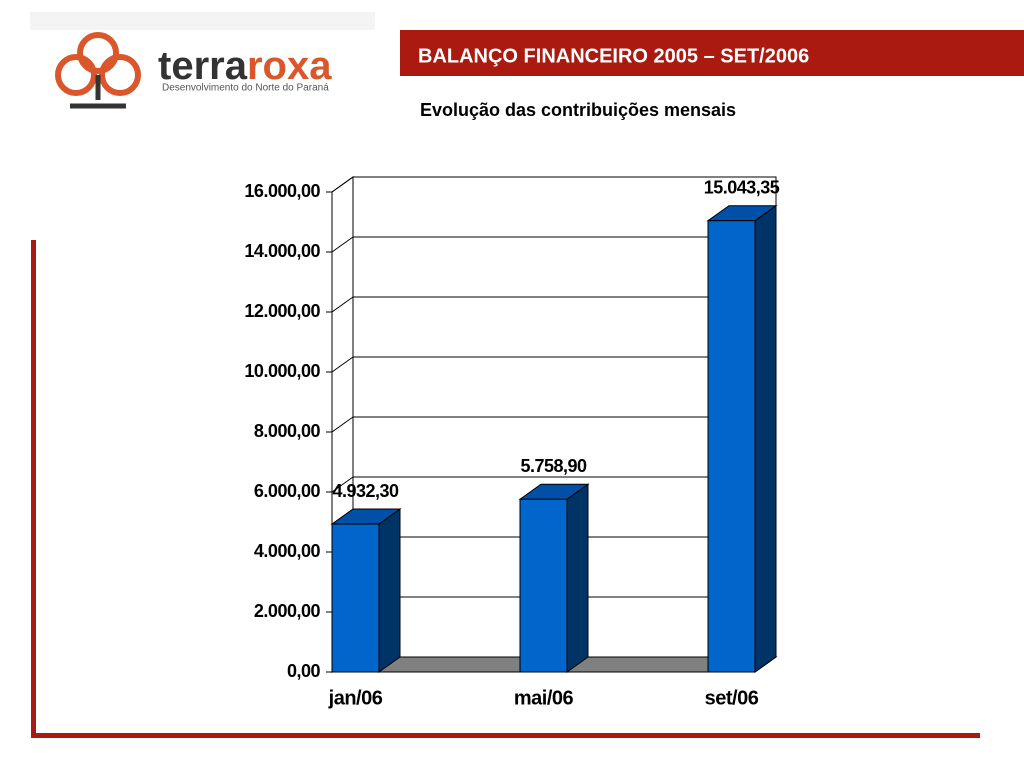  I want to click on y-tick-label: 6.000,00, so click(287, 491).